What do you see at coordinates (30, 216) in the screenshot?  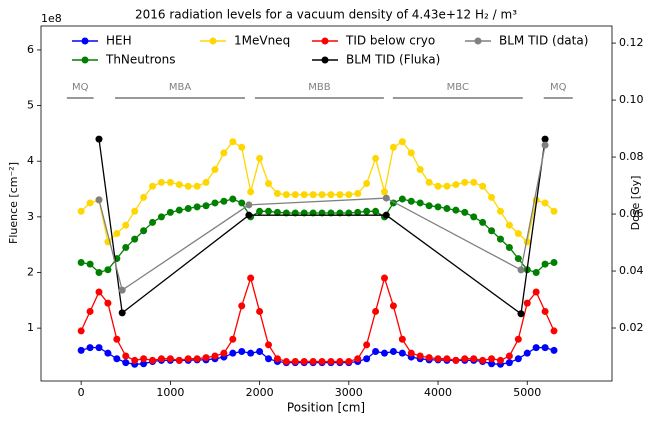 I see `y-tick-label: 3` at bounding box center [30, 216].